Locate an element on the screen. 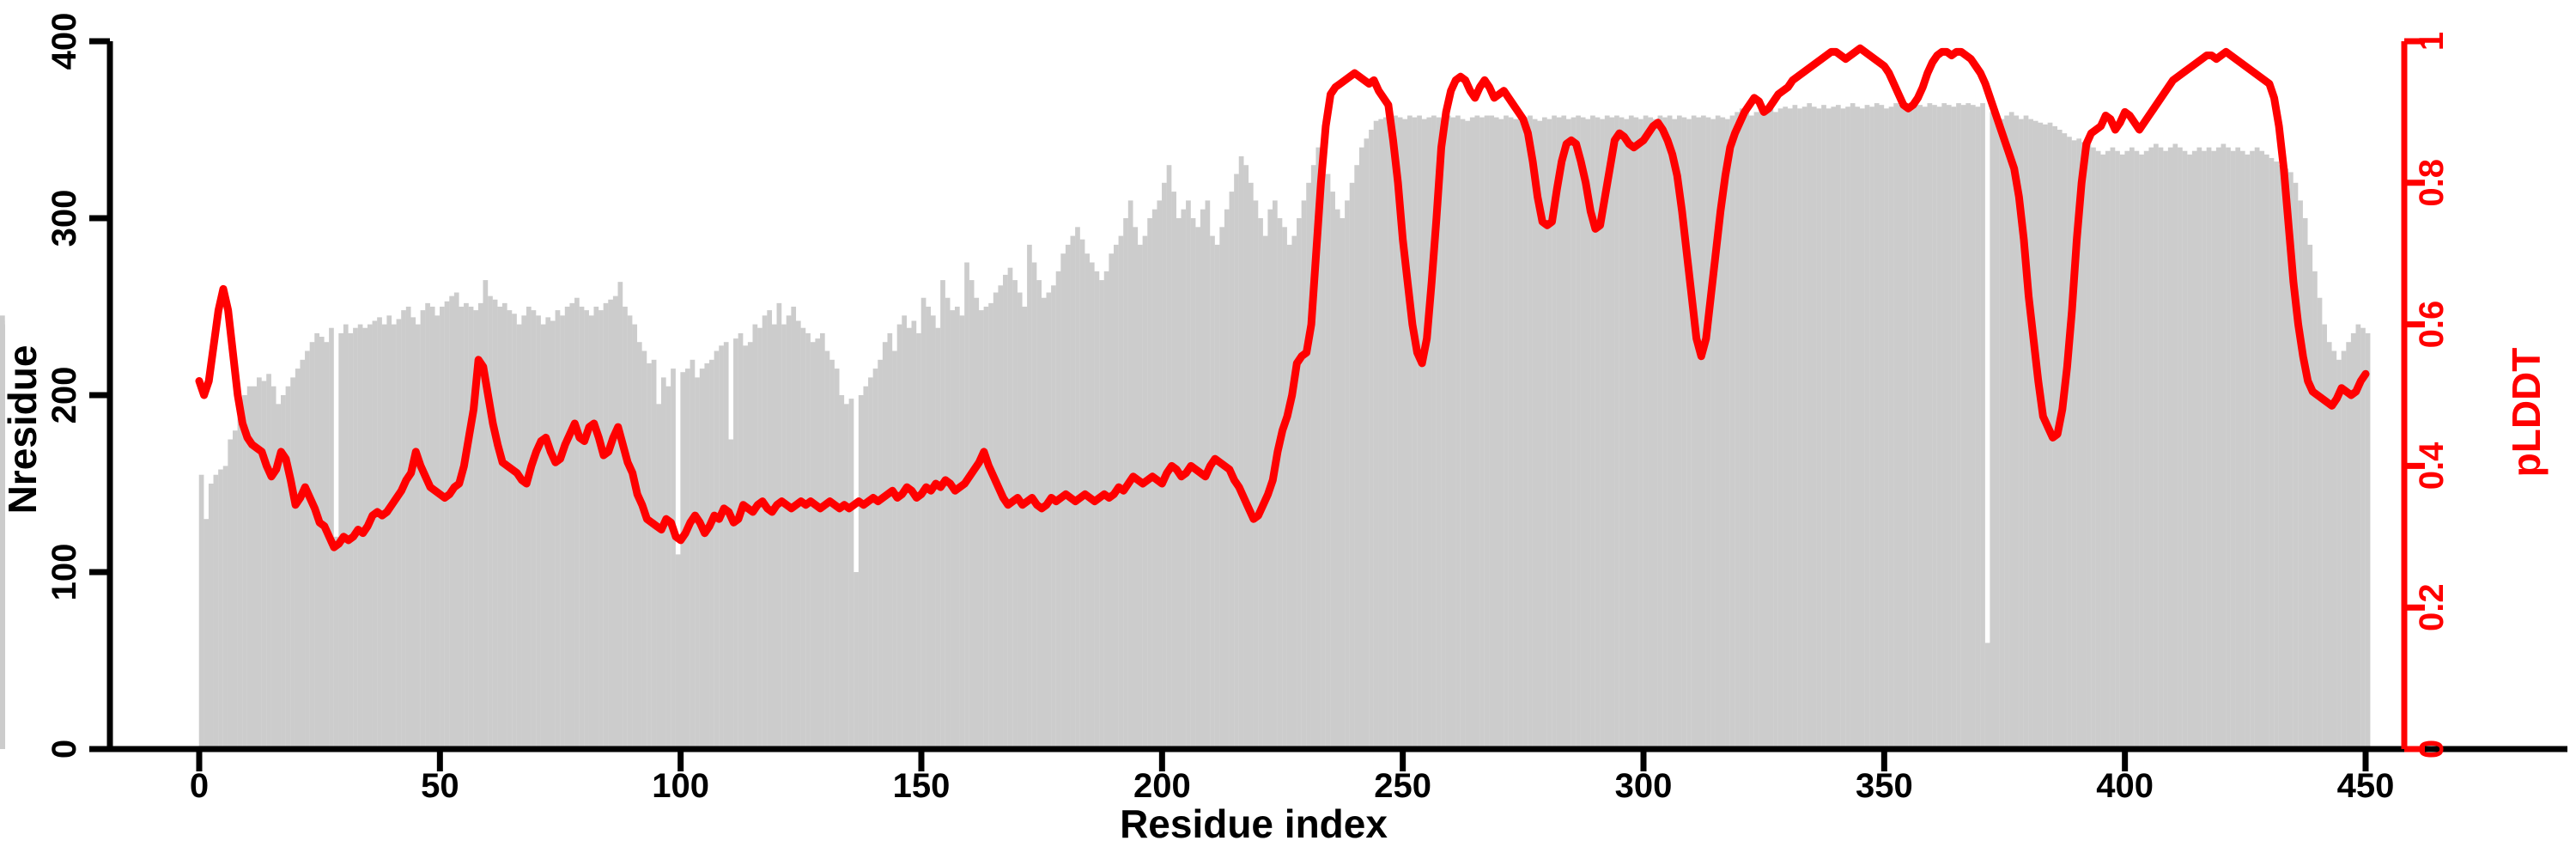 The width and height of the screenshot is (2576, 859). left-axis: 0 100 200 300 400 is located at coordinates (79, 385).